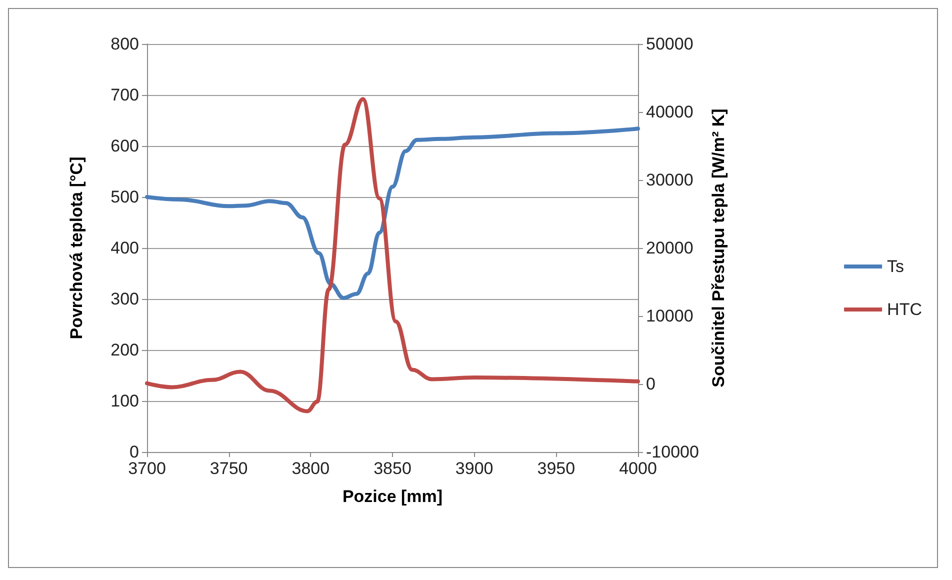  I want to click on y2-tick-label: 20000, so click(670, 248).